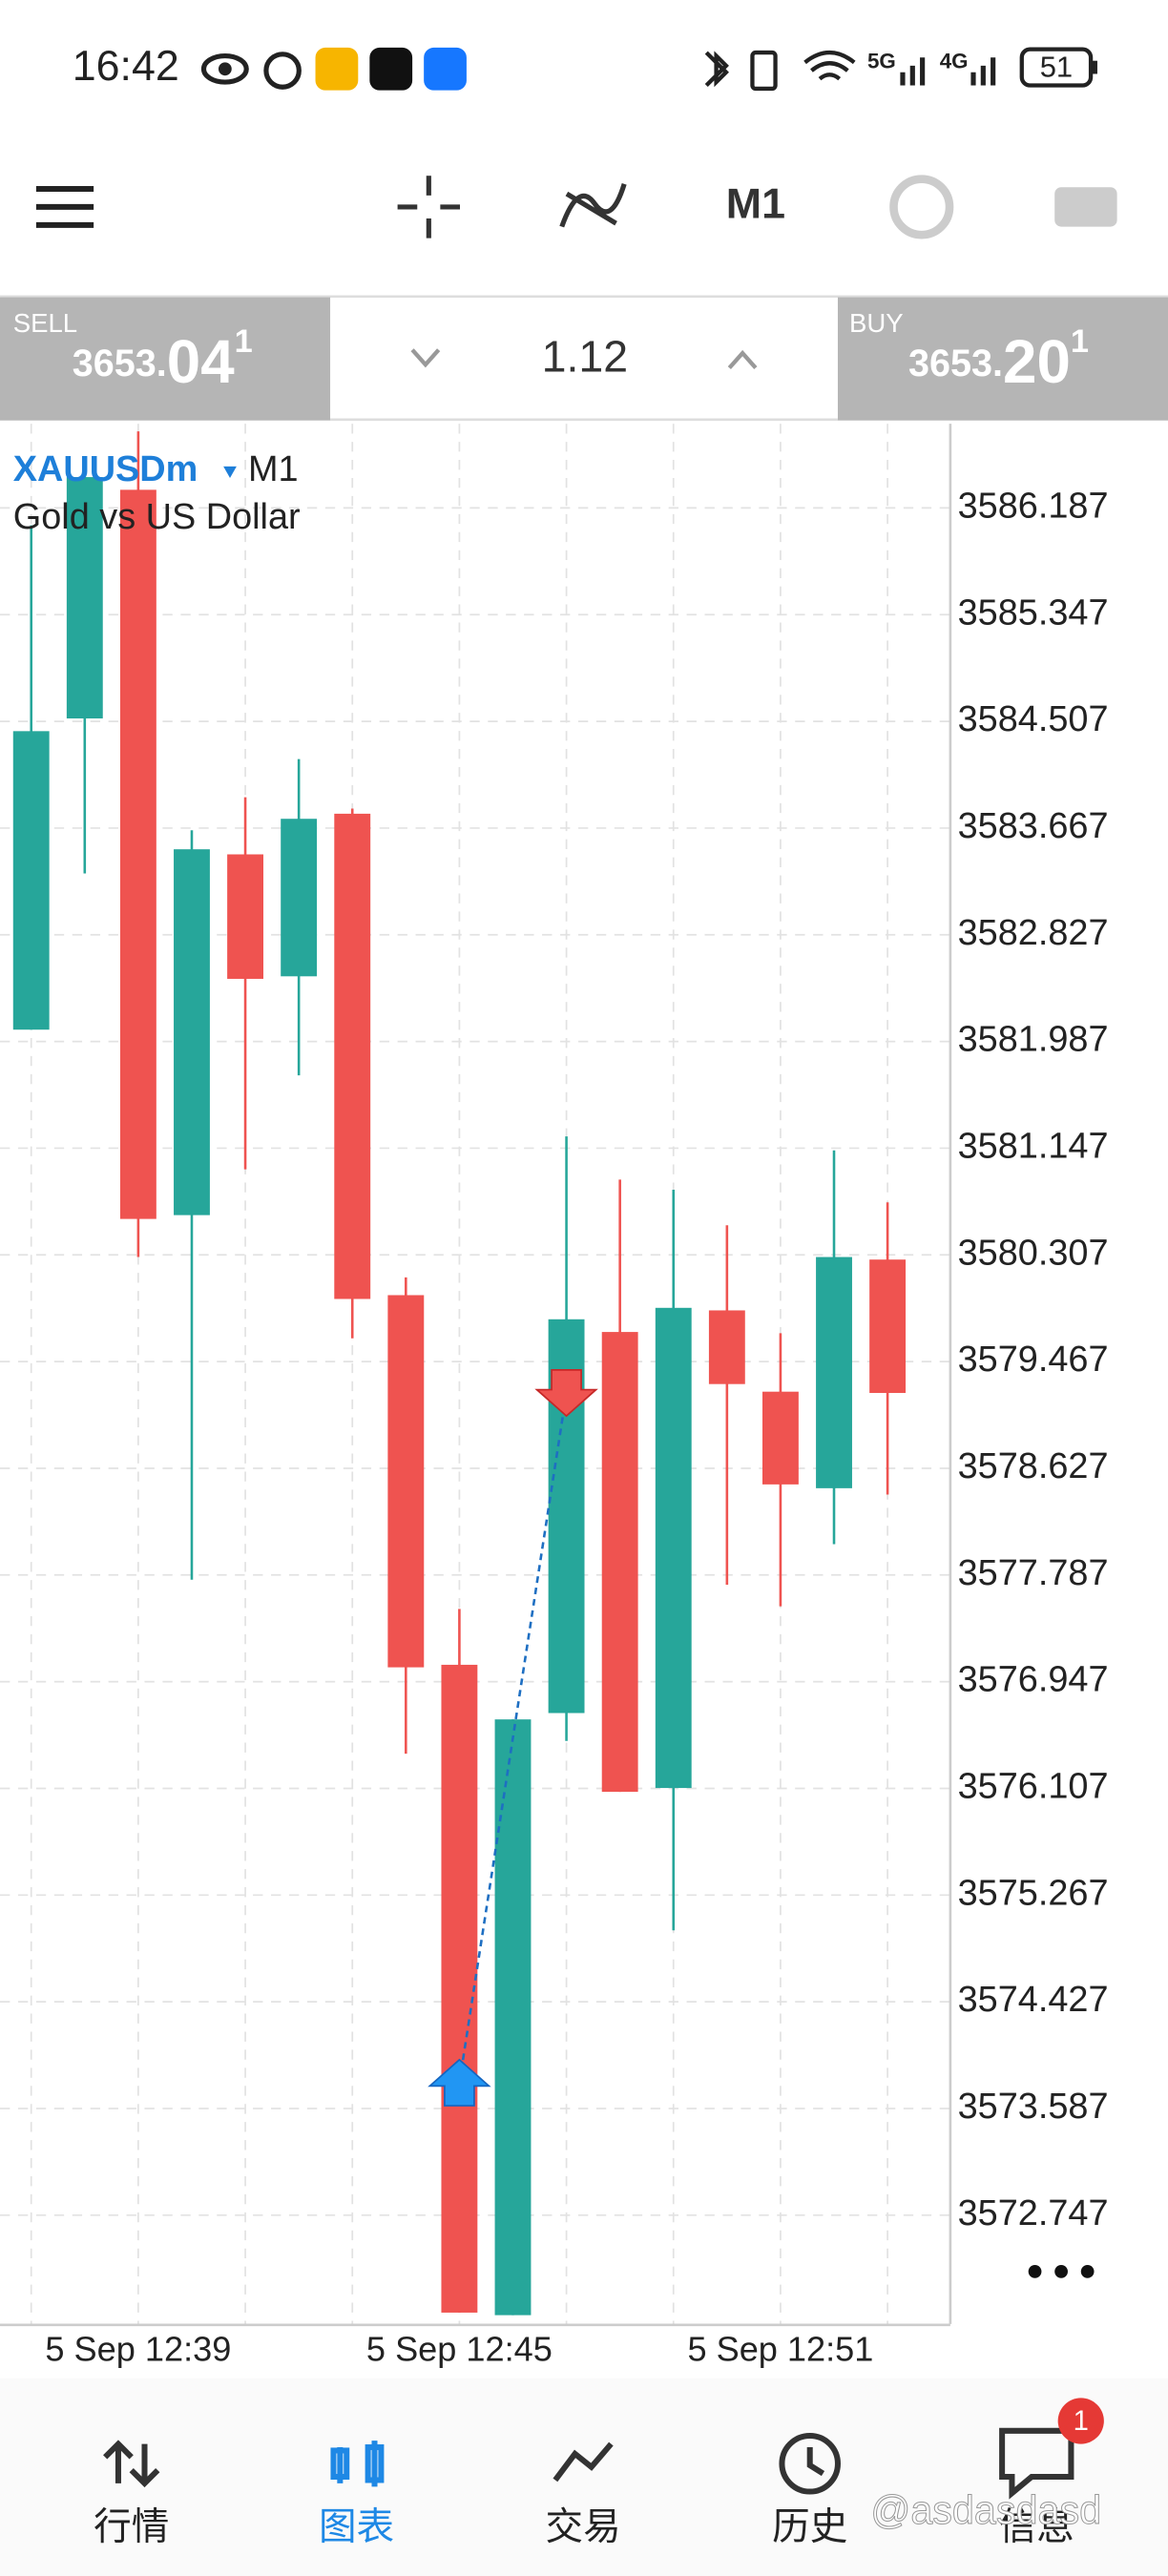  Describe the element at coordinates (1033, 1573) in the screenshot. I see `y-tick-label: 3577.787` at that location.